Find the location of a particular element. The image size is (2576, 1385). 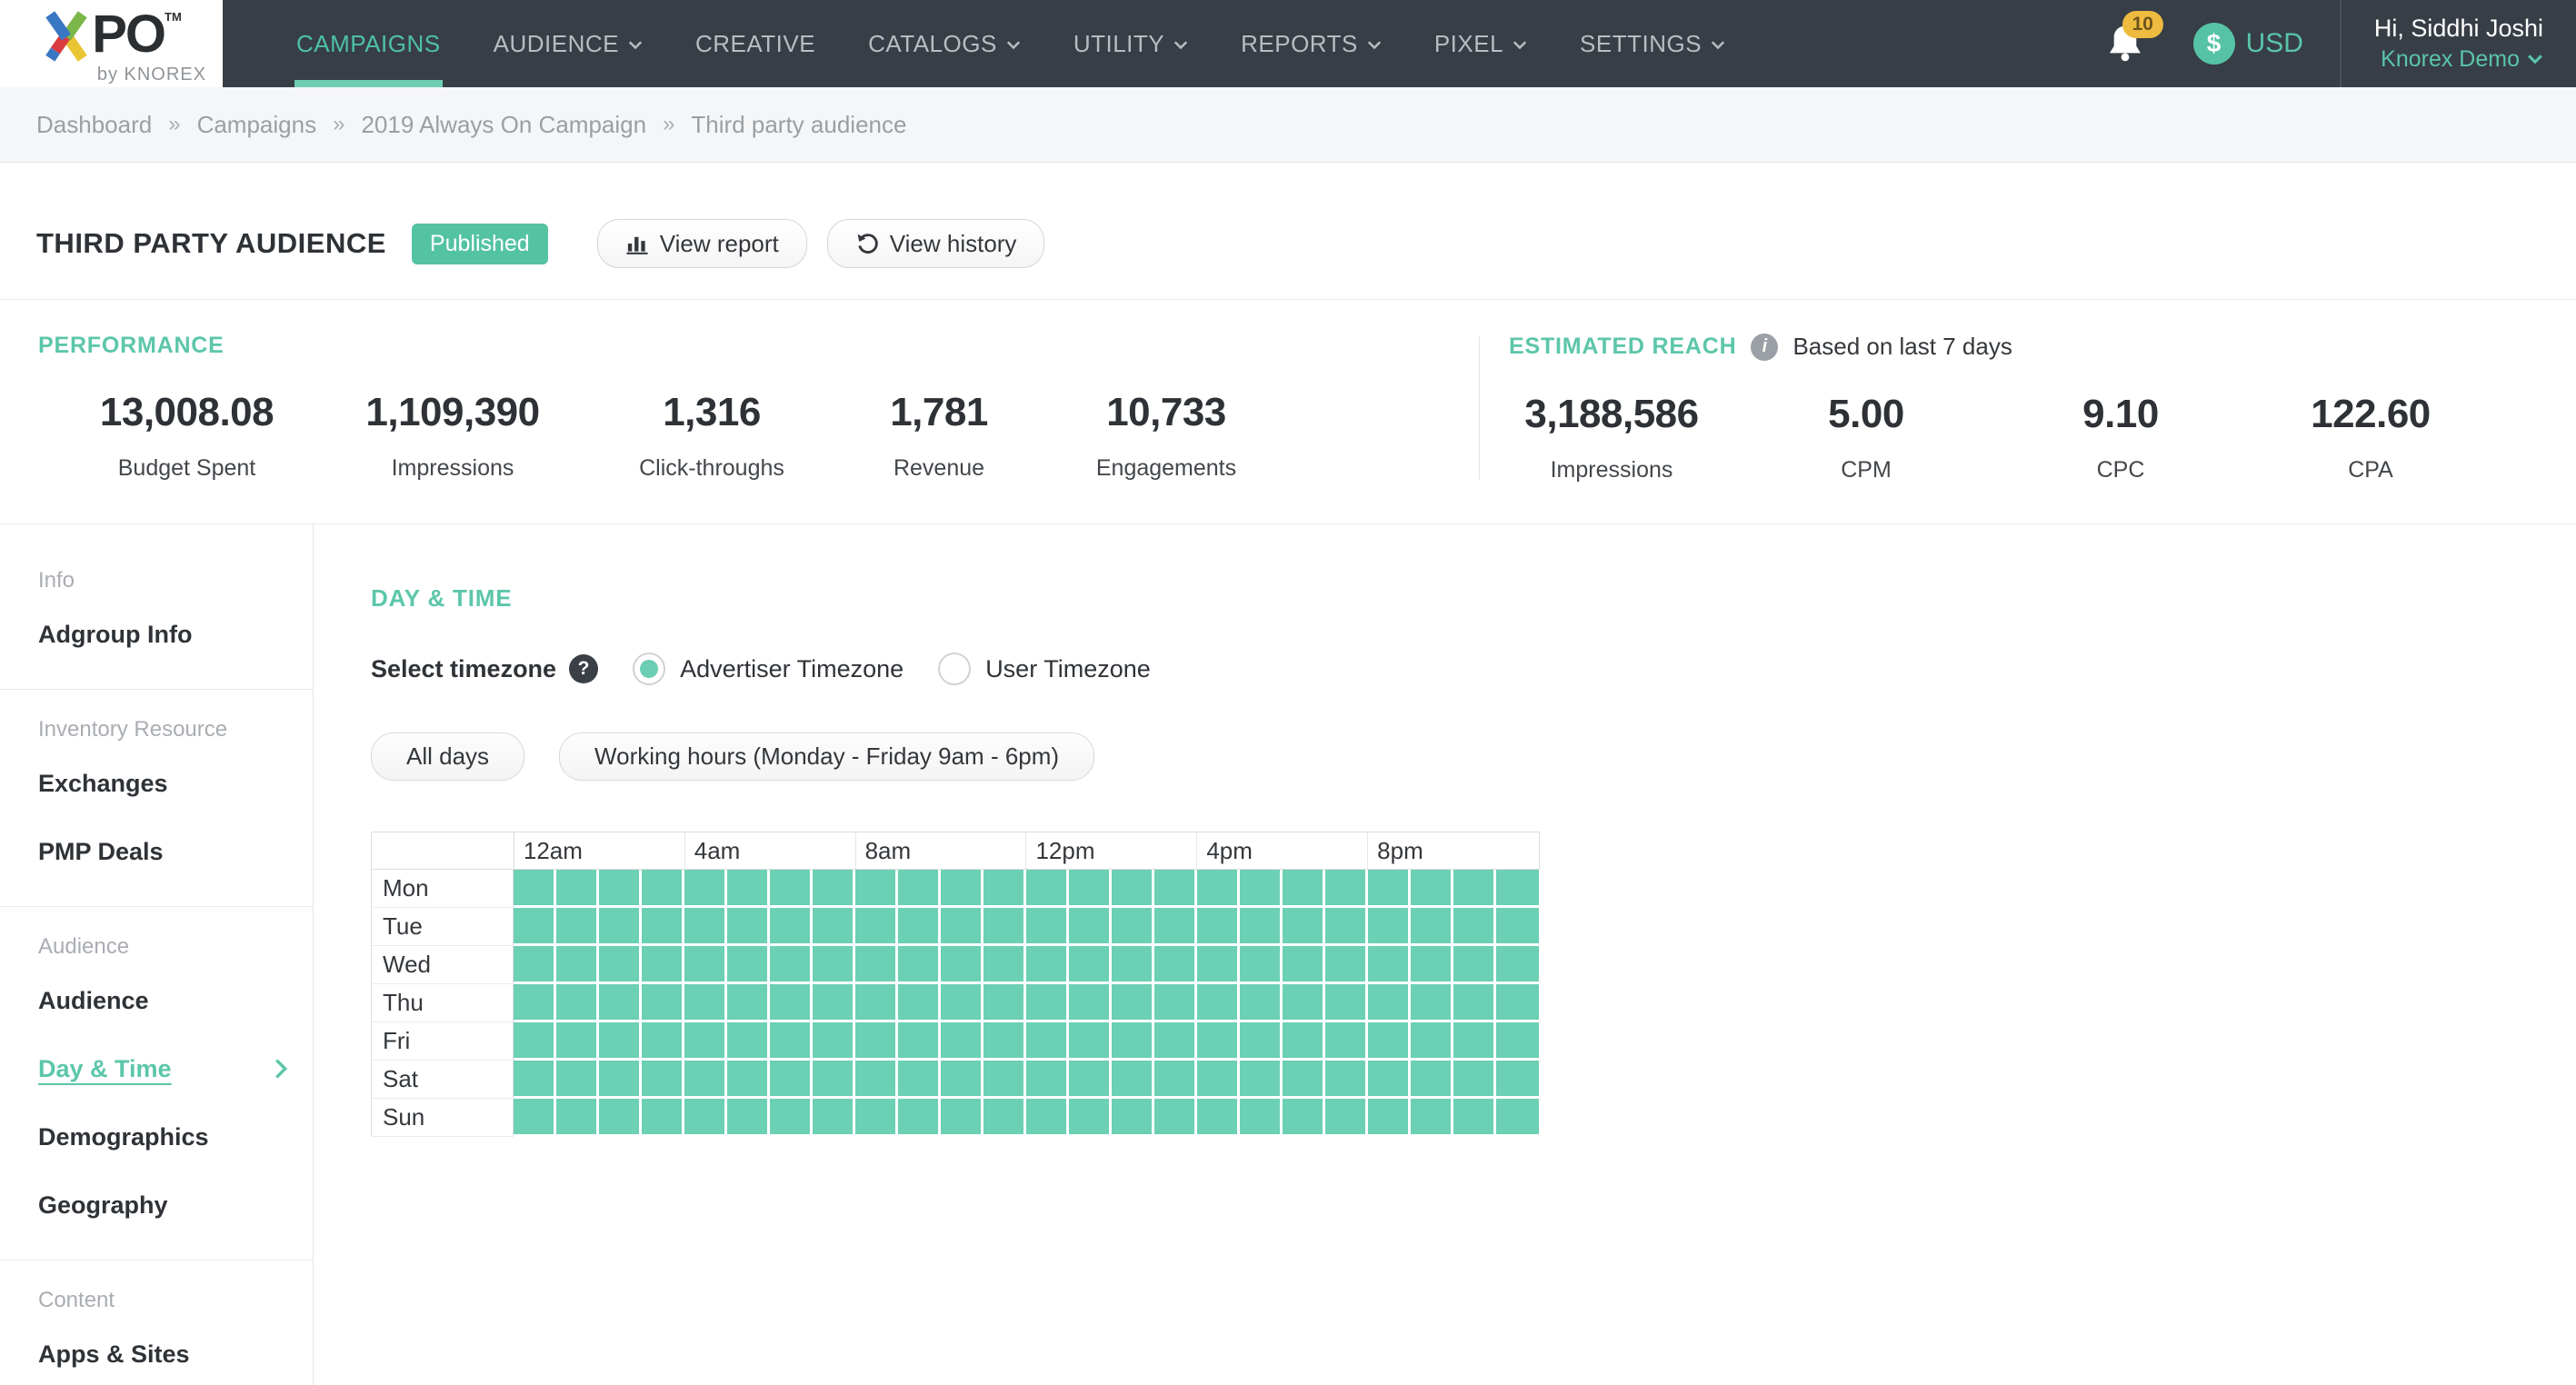

sidebar-item-apps-sites: Apps & Sites is located at coordinates (114, 1354).